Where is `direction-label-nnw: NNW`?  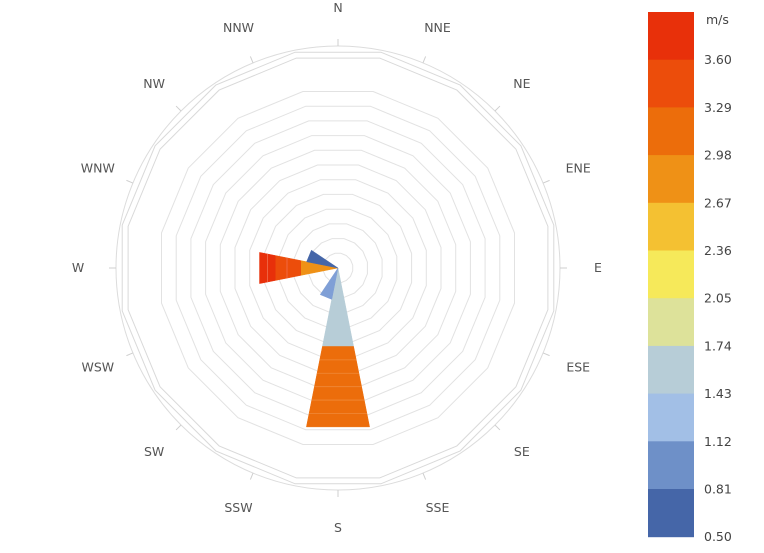 direction-label-nnw: NNW is located at coordinates (238, 27).